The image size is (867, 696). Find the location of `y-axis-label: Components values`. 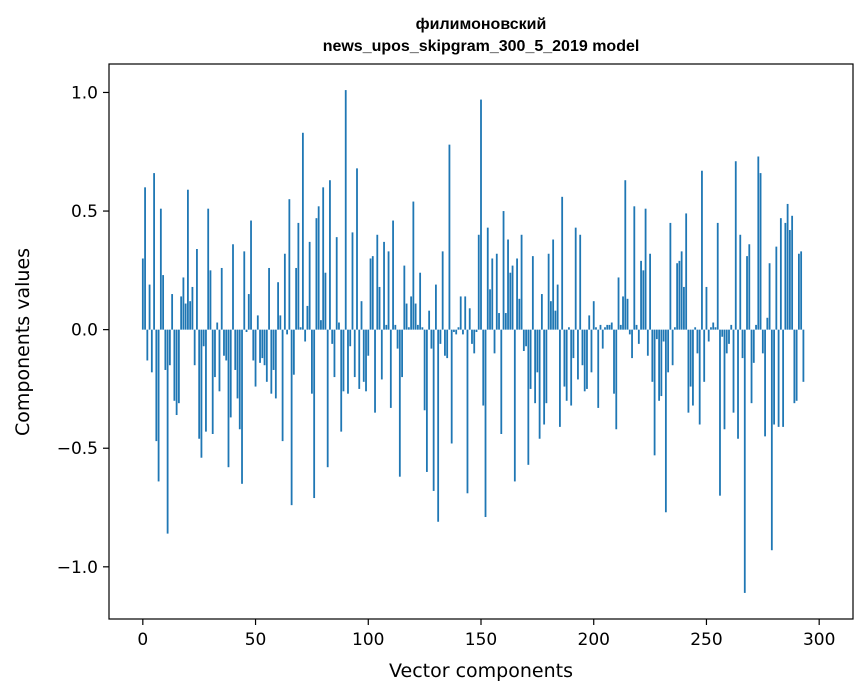

y-axis-label: Components values is located at coordinates (23, 342).